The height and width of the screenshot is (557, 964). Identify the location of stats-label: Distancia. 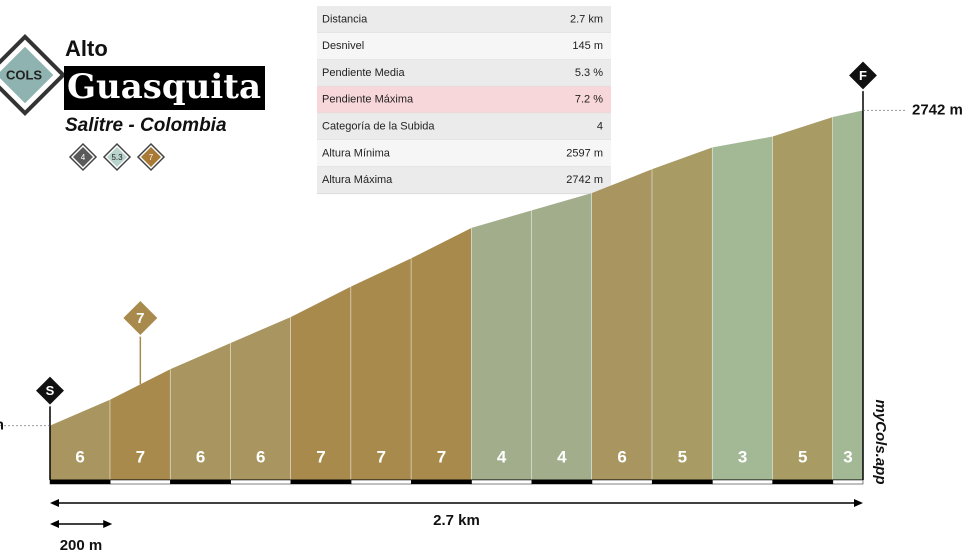
(345, 19).